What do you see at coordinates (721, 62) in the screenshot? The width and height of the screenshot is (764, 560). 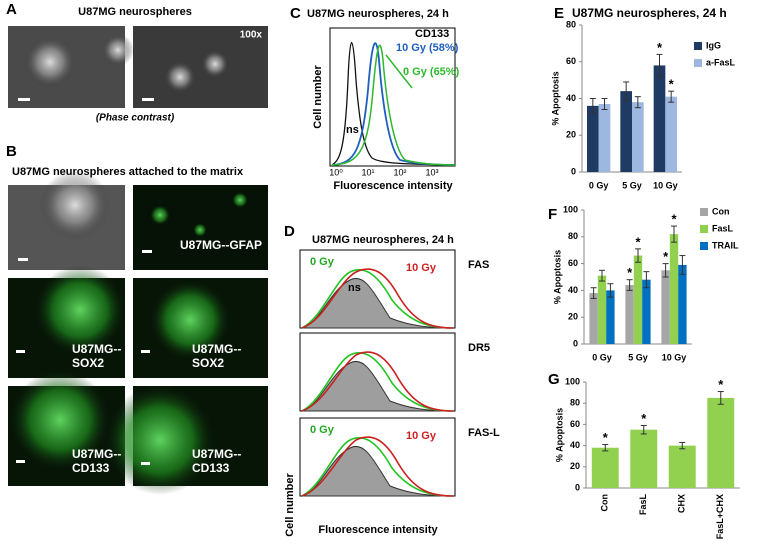 I see `legend-label: a-FasL` at bounding box center [721, 62].